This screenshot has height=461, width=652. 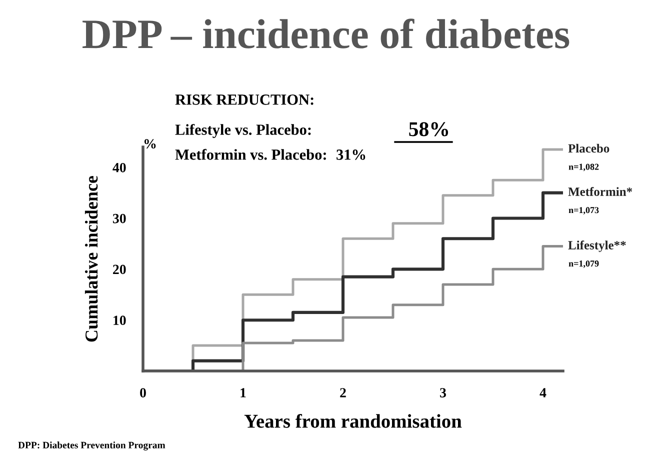 I want to click on x-tick-label: 2, so click(x=343, y=393).